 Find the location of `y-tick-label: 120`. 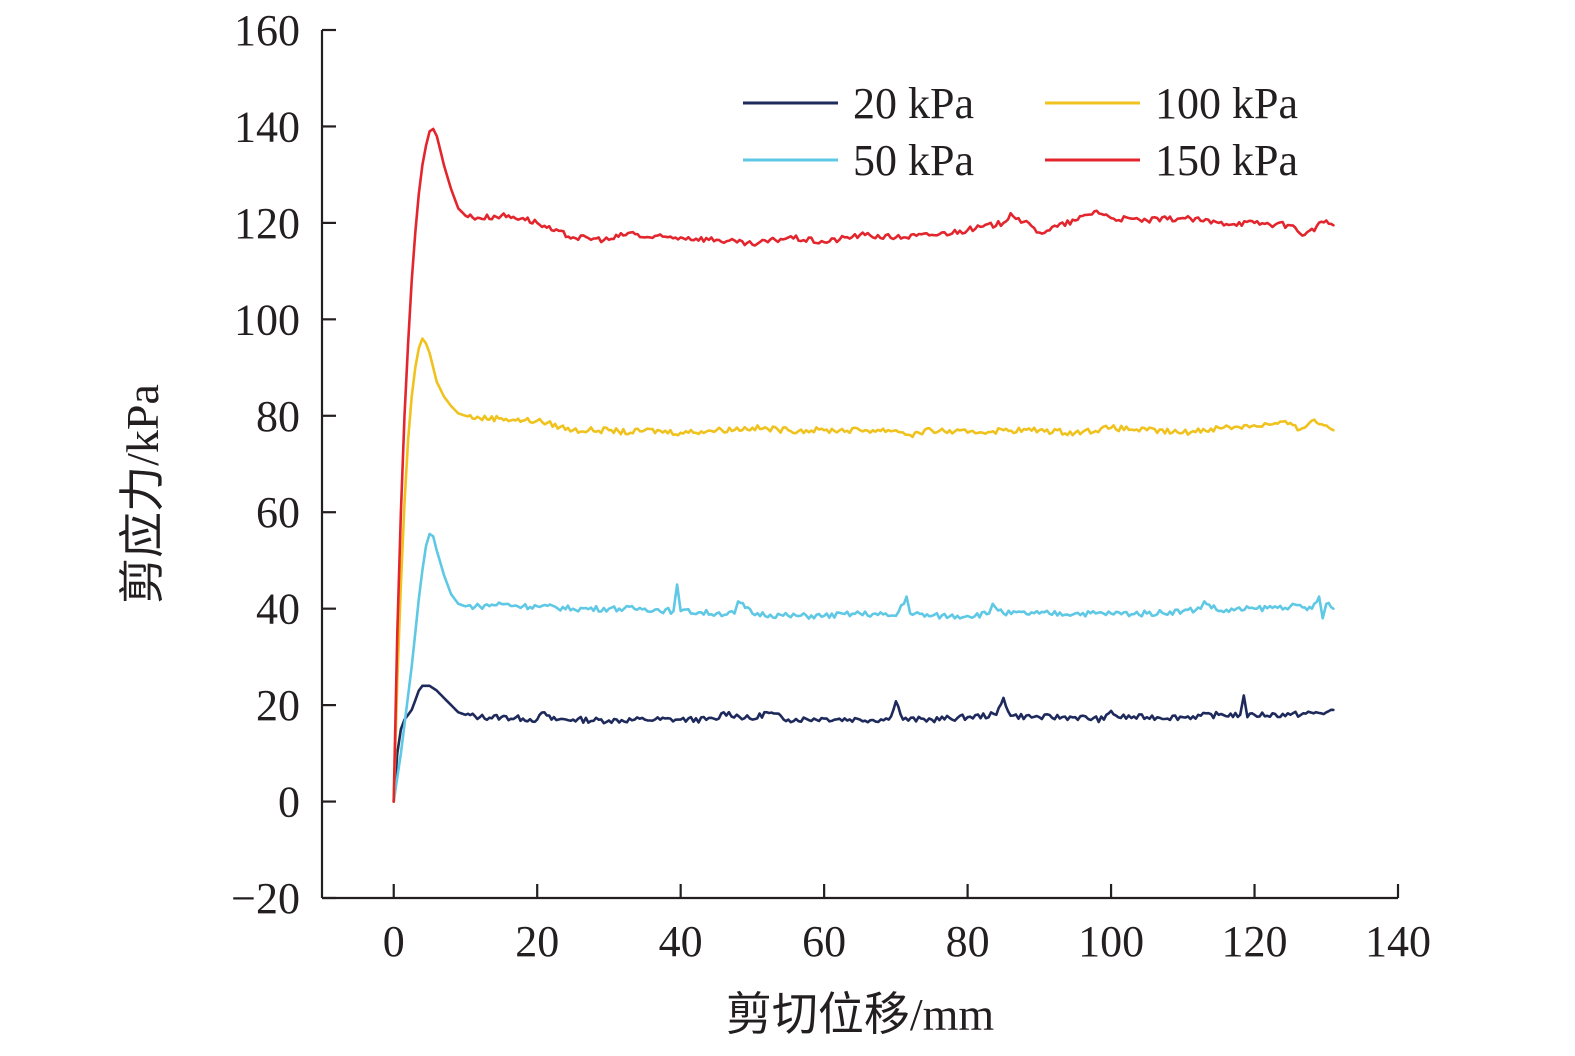

y-tick-label: 120 is located at coordinates (267, 223).